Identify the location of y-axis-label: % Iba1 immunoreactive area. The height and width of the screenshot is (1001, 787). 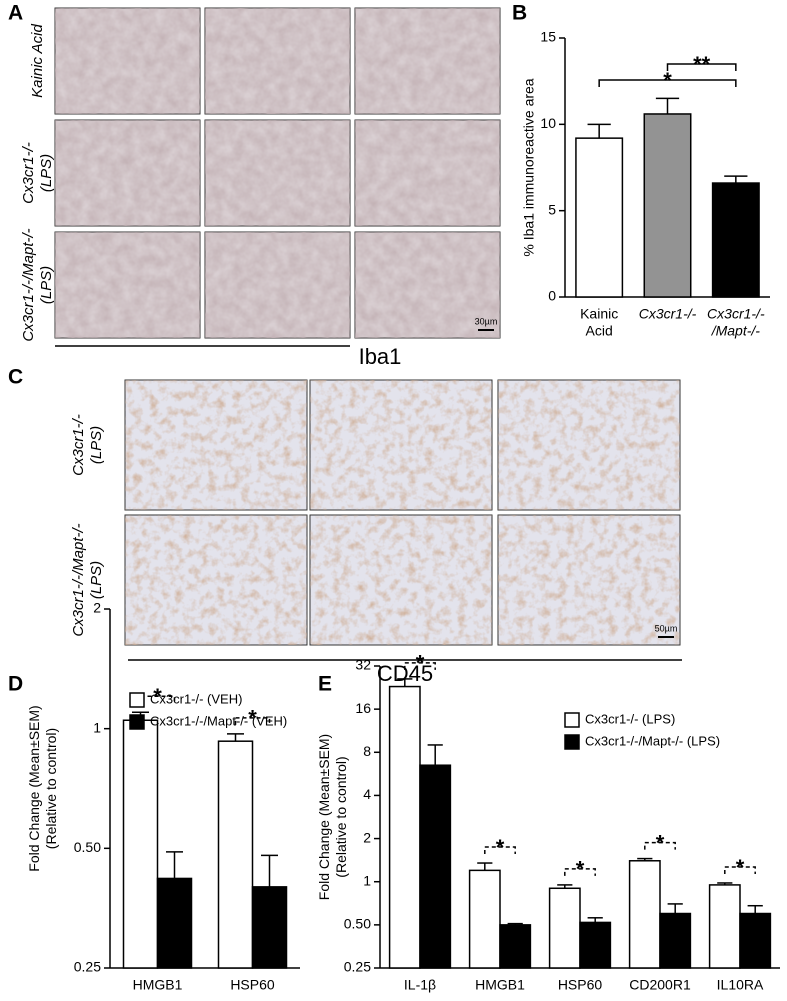
(529, 167).